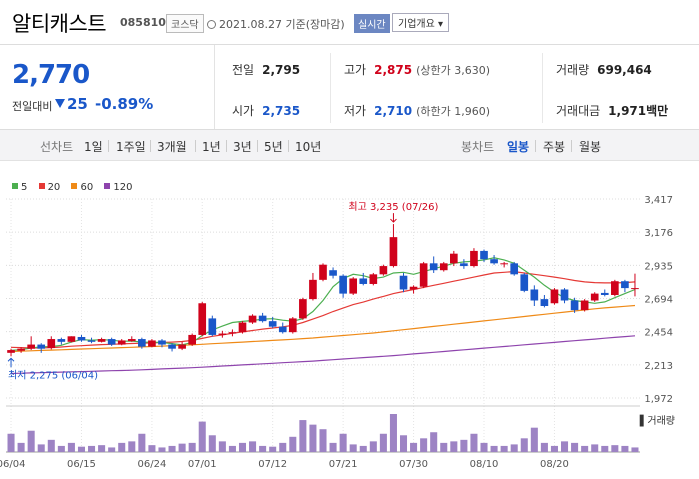 The image size is (699, 479). Describe the element at coordinates (323, 355) in the screenshot. I see `ma120-line` at that location.